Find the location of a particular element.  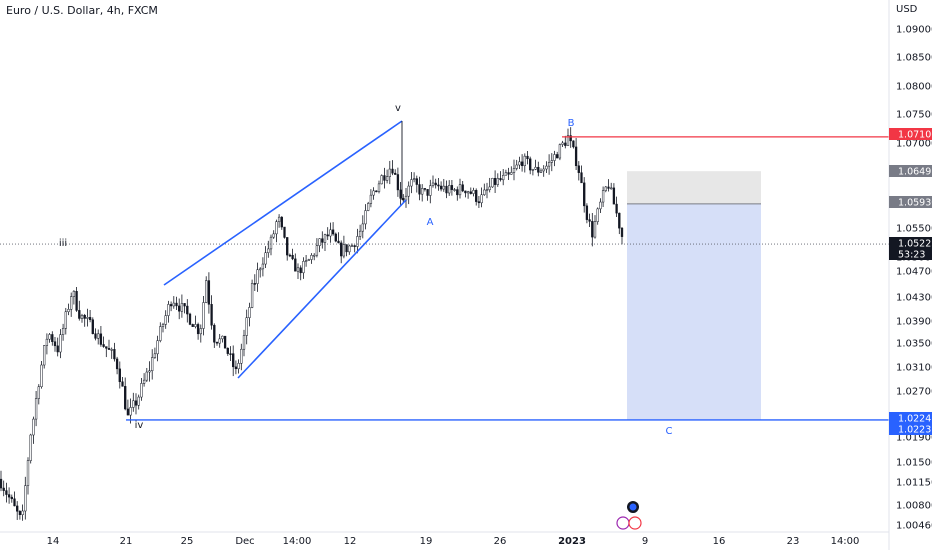

event-icon-dark-inner is located at coordinates (633, 507).